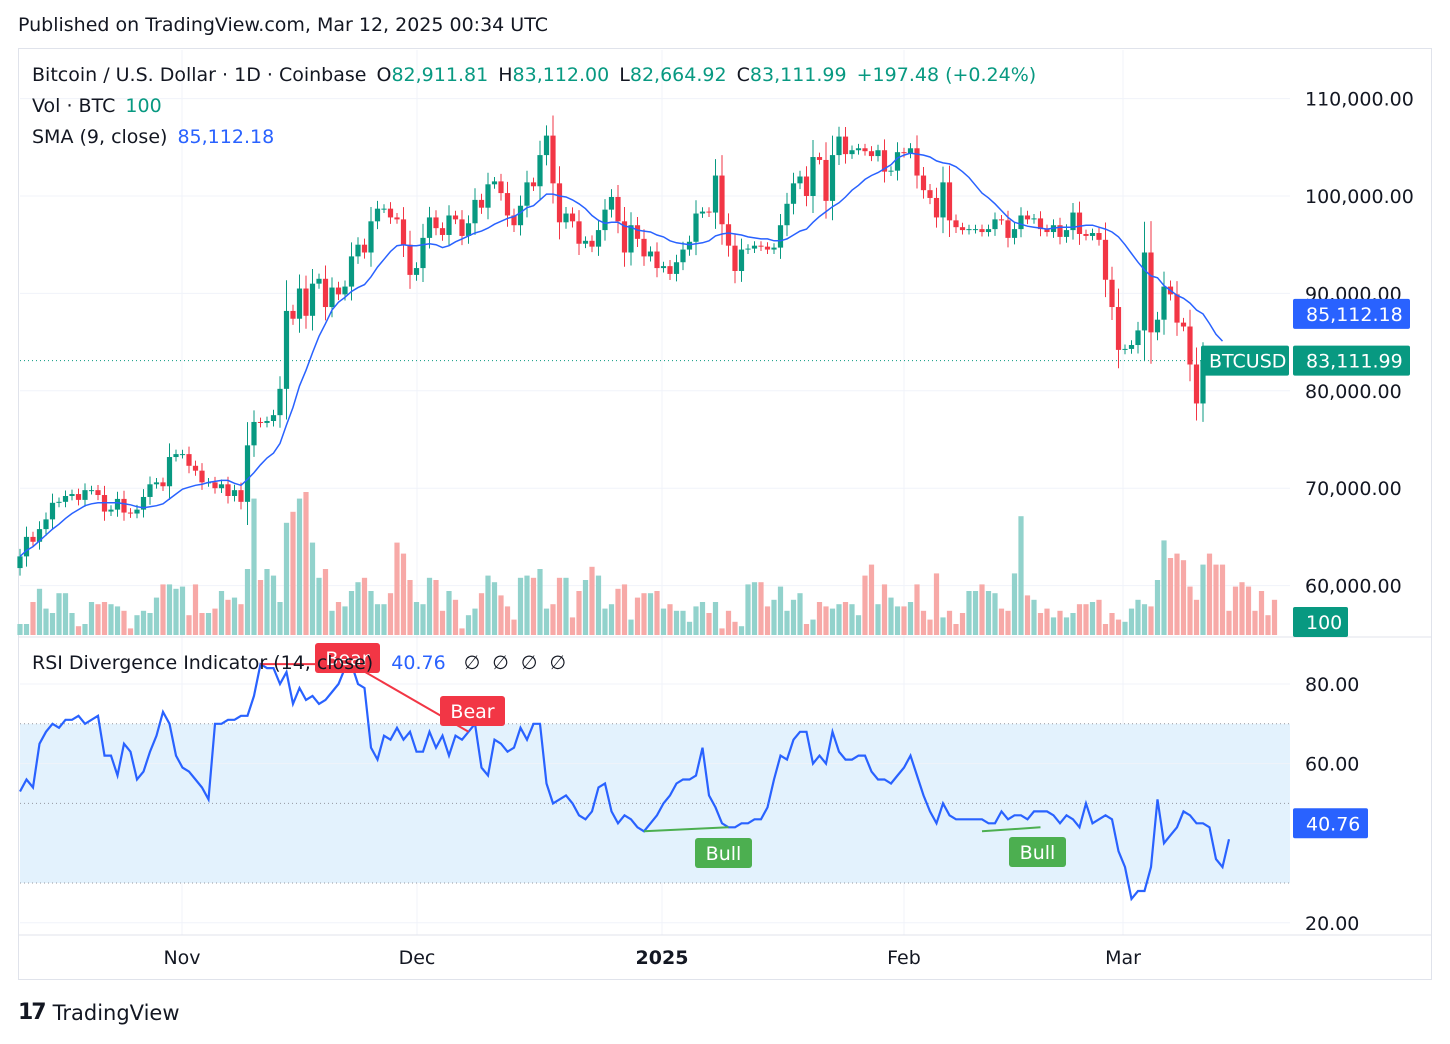 This screenshot has width=1450, height=1044. I want to click on volume-legend: Vol · BTC 100, so click(99, 106).